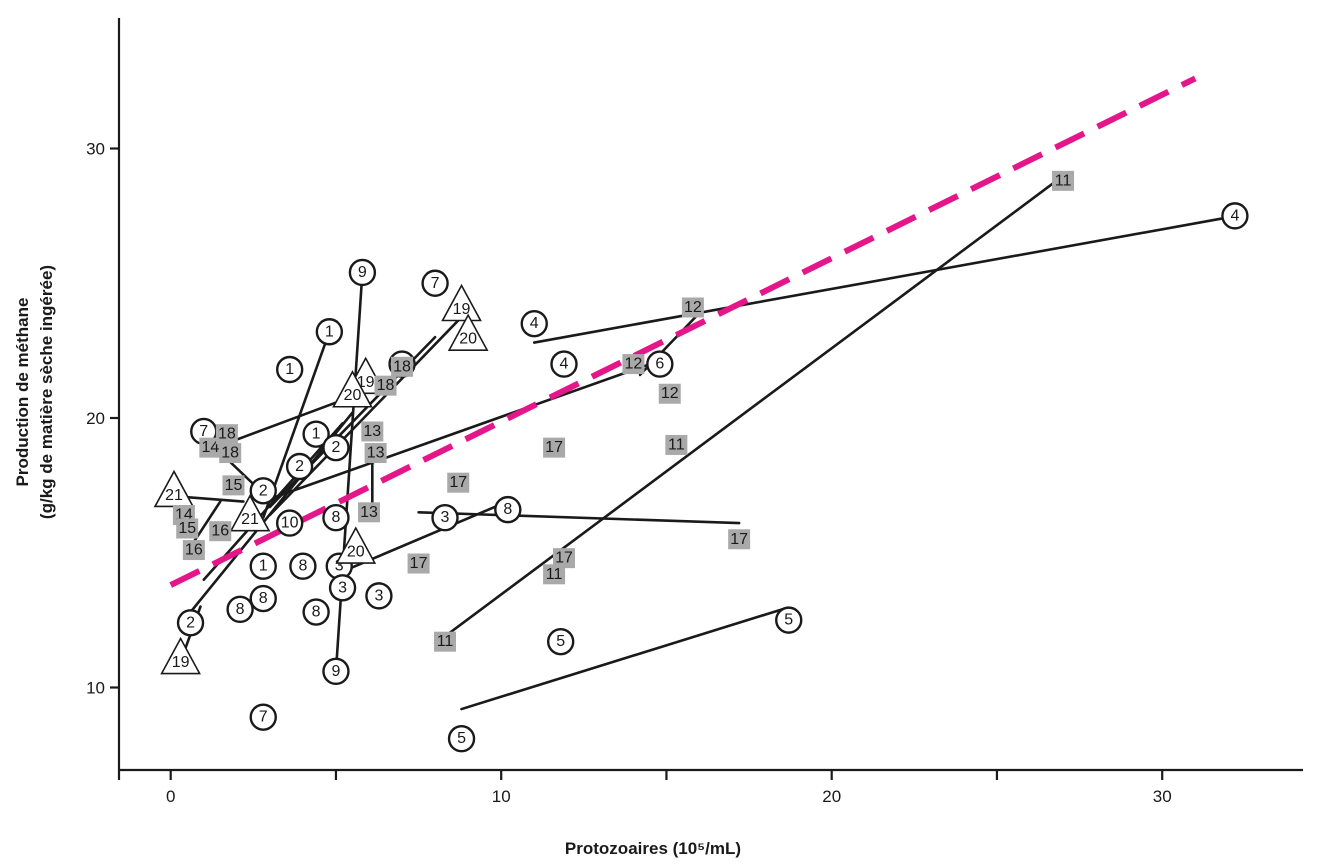 The width and height of the screenshot is (1317, 864). What do you see at coordinates (1162, 796) in the screenshot?
I see `x-tick-label: 30` at bounding box center [1162, 796].